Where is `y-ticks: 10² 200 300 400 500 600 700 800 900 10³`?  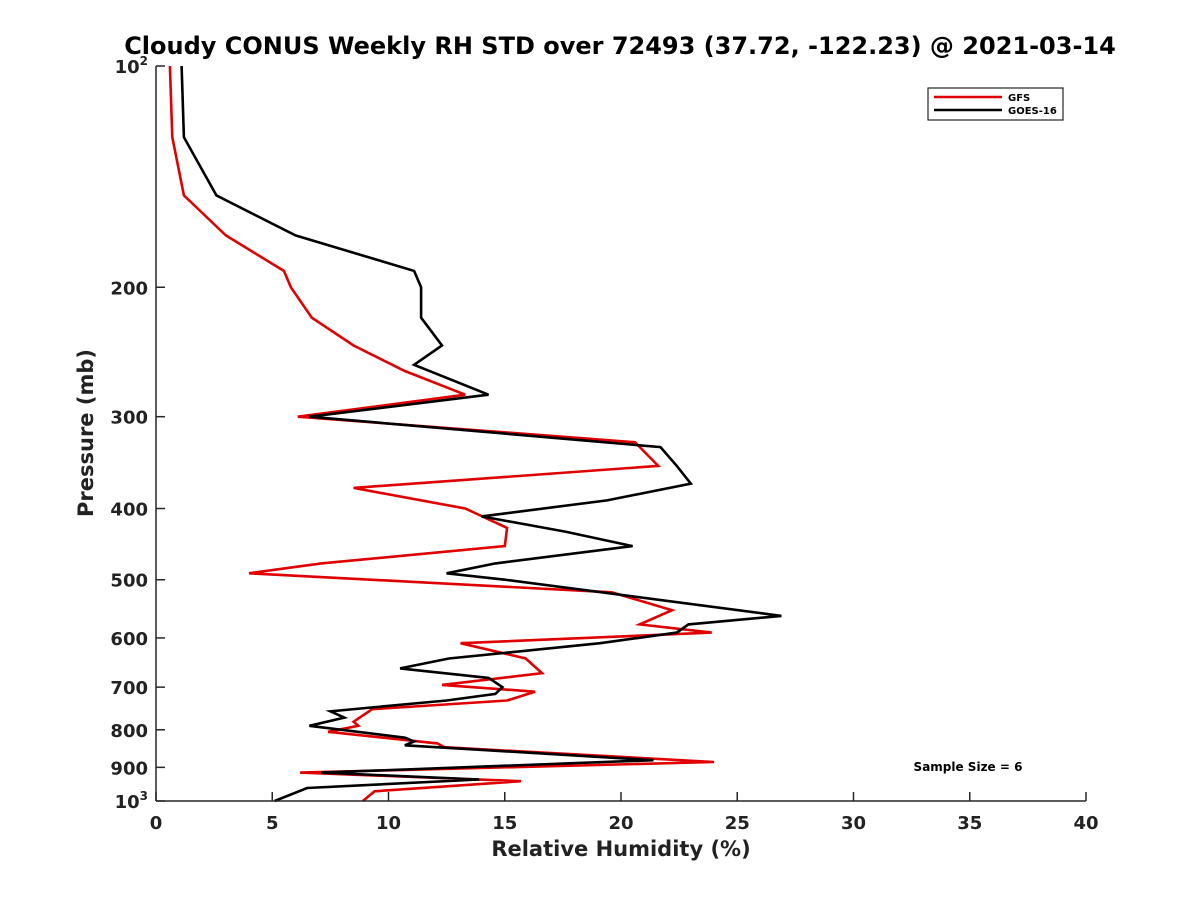
y-ticks: 10² 200 300 400 500 600 700 800 900 10³ is located at coordinates (137, 433).